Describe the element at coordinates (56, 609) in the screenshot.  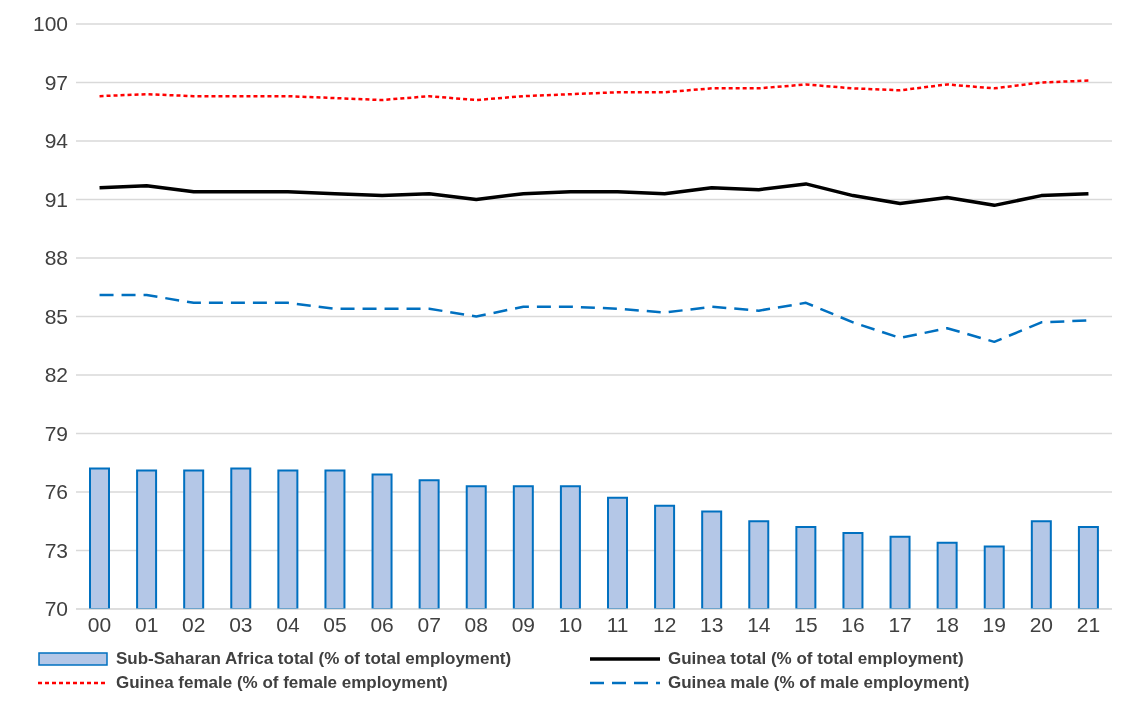
I see `y-tick-label: 70` at that location.